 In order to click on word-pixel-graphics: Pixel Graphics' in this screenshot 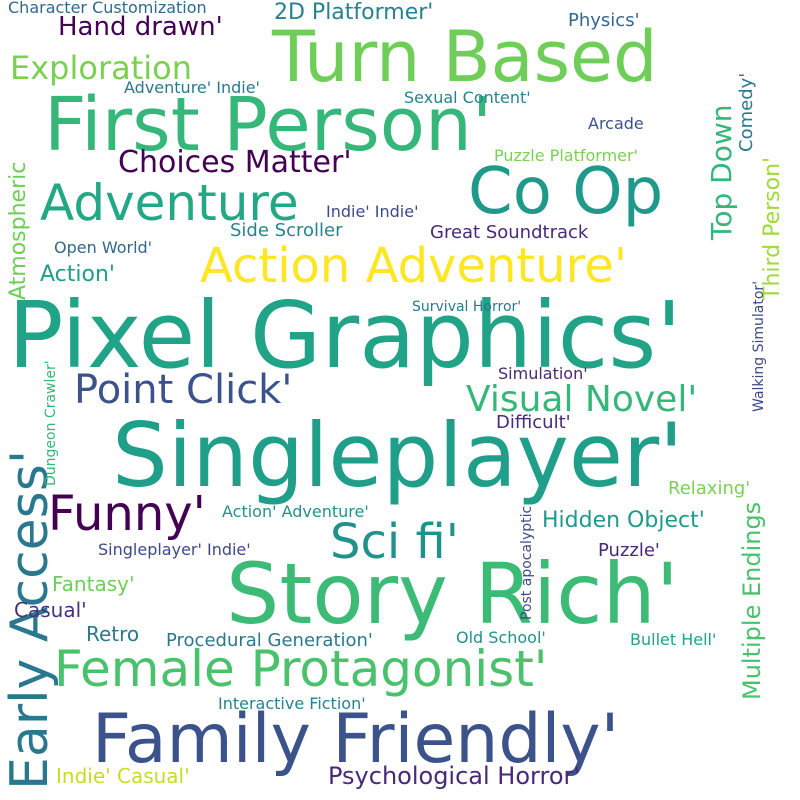, I will do `click(345, 335)`.